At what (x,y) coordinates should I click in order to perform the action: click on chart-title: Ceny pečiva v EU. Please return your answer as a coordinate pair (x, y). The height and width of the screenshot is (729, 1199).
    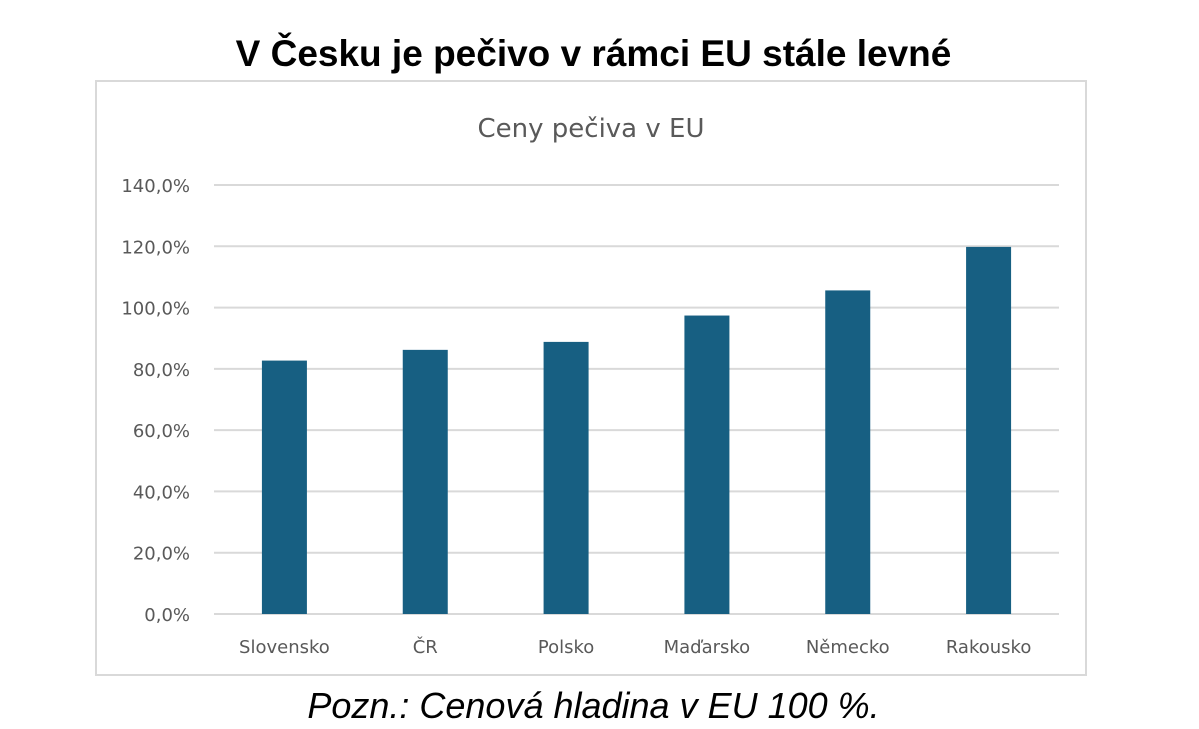
    Looking at the image, I should click on (591, 129).